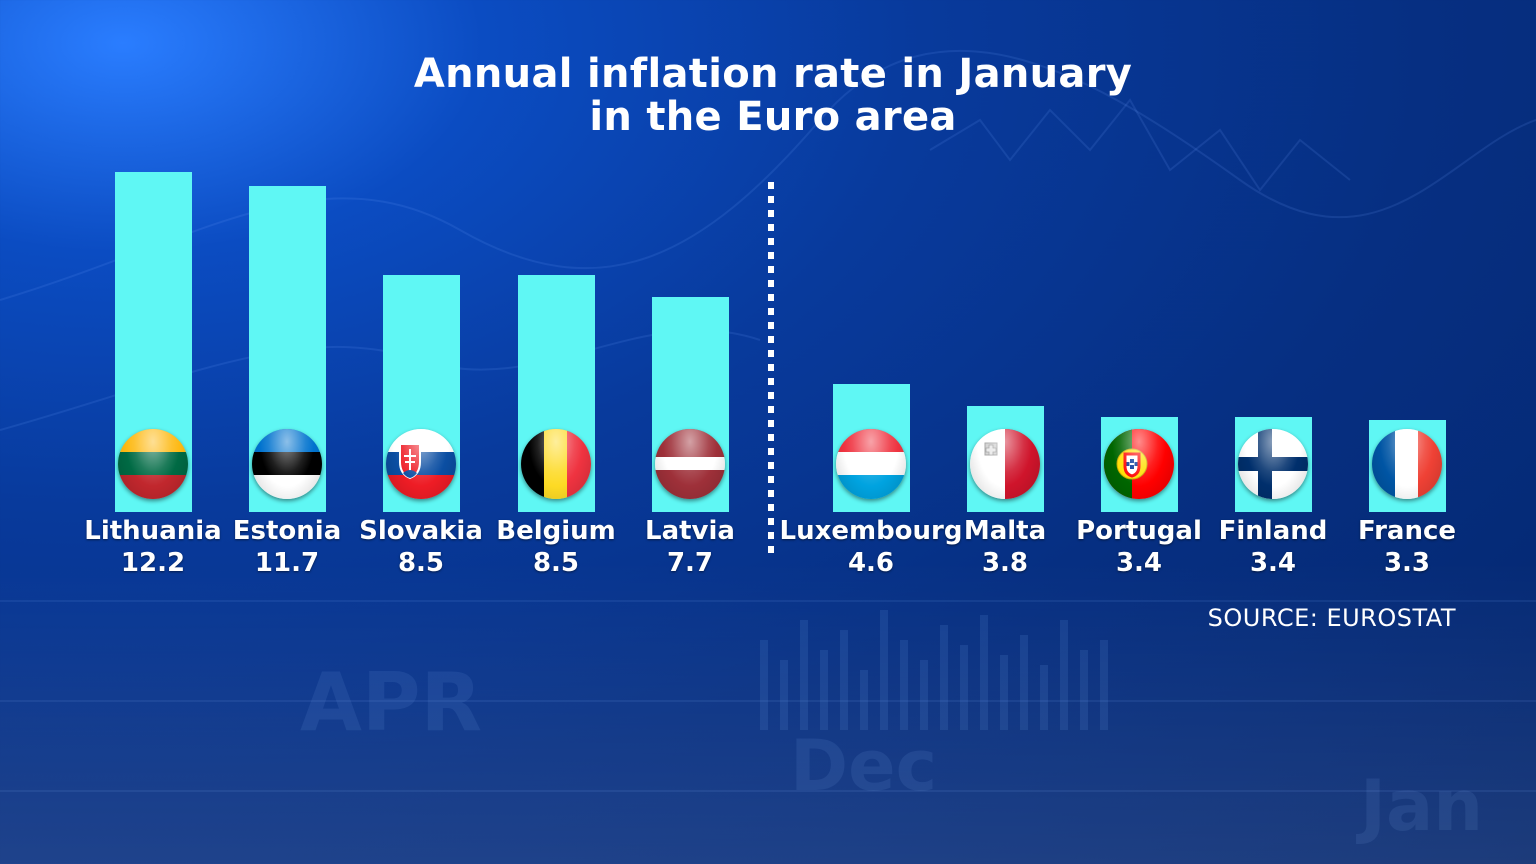  I want to click on malta-flag-icon, so click(1005, 464).